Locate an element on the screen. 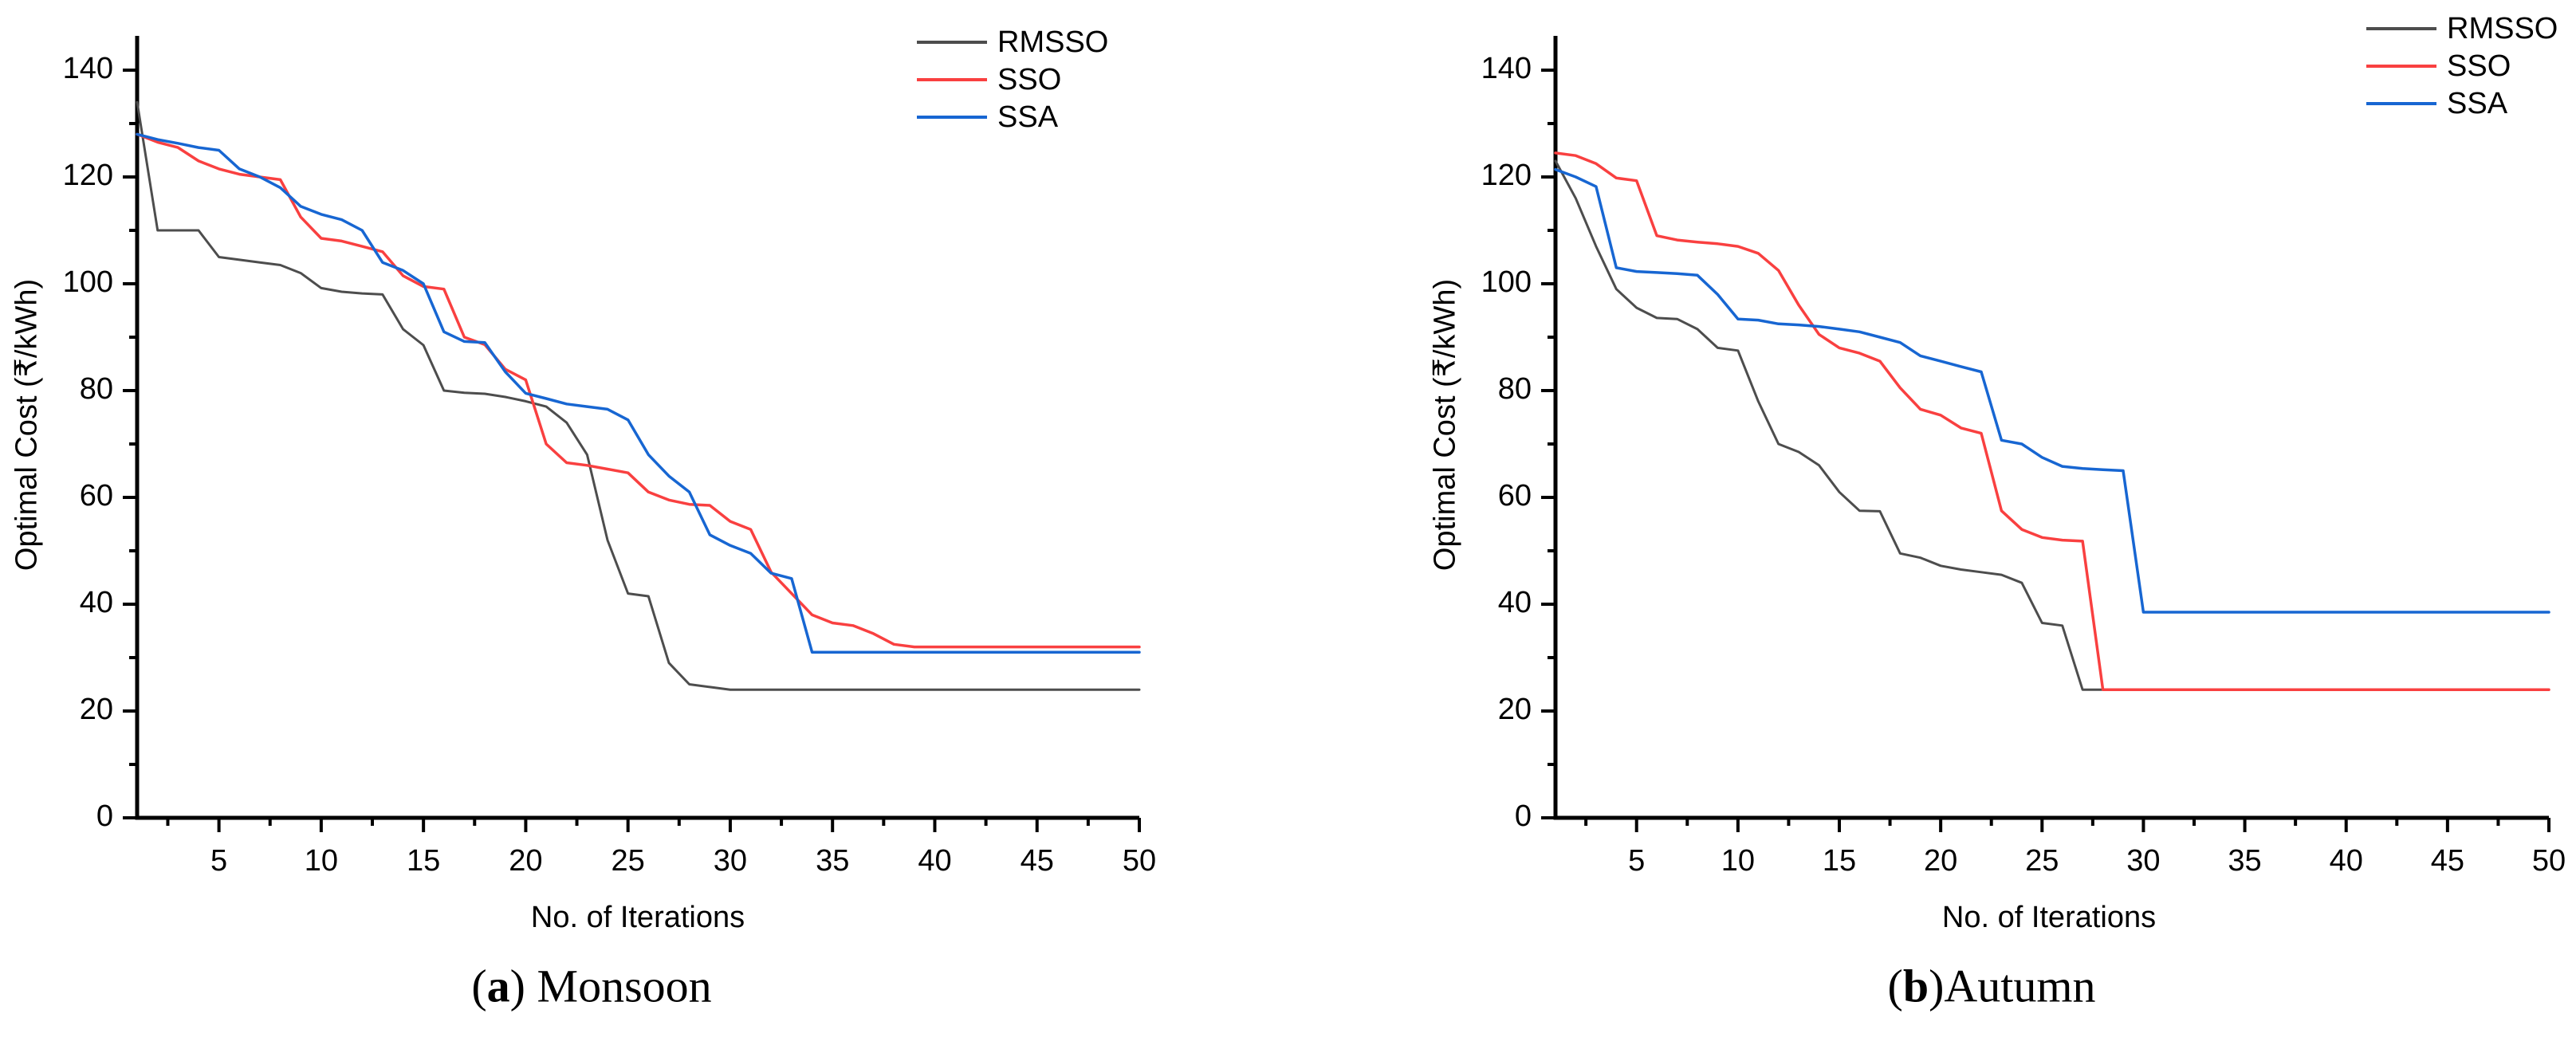  x-axis-title-autumn: No. of Iterations is located at coordinates (2049, 918).